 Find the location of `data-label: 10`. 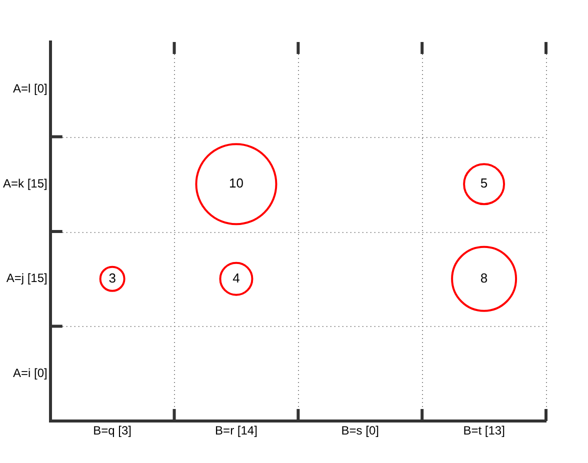

data-label: 10 is located at coordinates (236, 183).